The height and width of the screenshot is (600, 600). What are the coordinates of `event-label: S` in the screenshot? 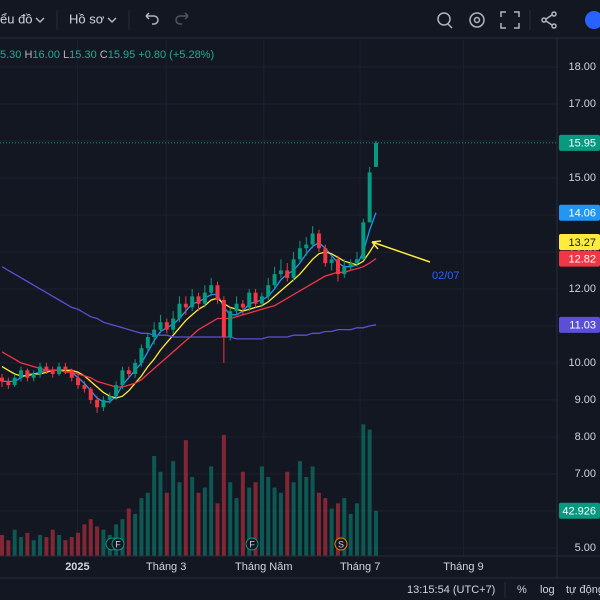 It's located at (341, 544).